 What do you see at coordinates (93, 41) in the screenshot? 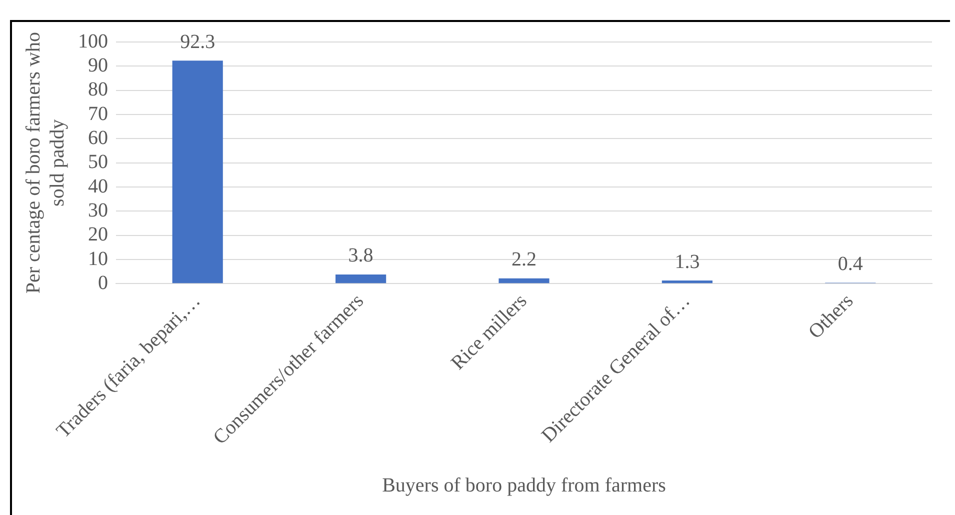
I see `y-tick-label: 100` at bounding box center [93, 41].